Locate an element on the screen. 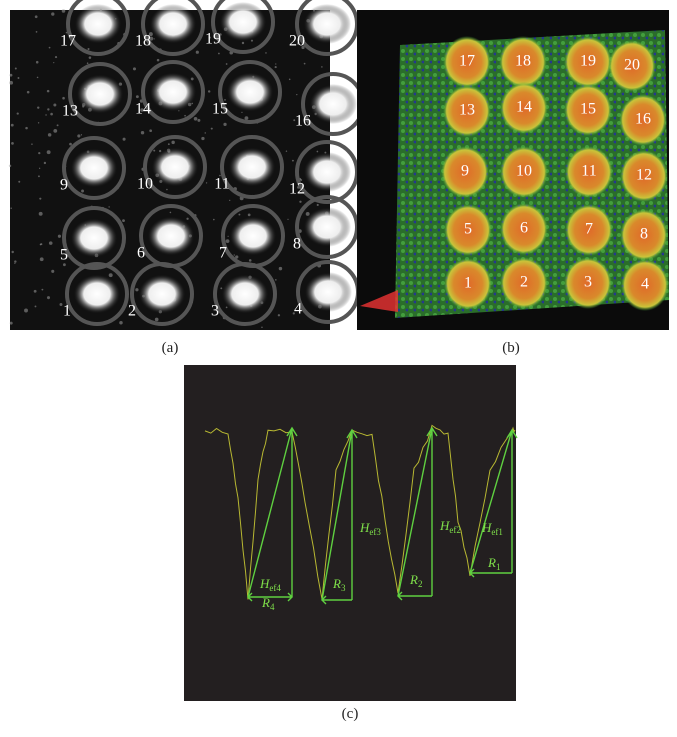  pillar-number: 18 is located at coordinates (523, 61).